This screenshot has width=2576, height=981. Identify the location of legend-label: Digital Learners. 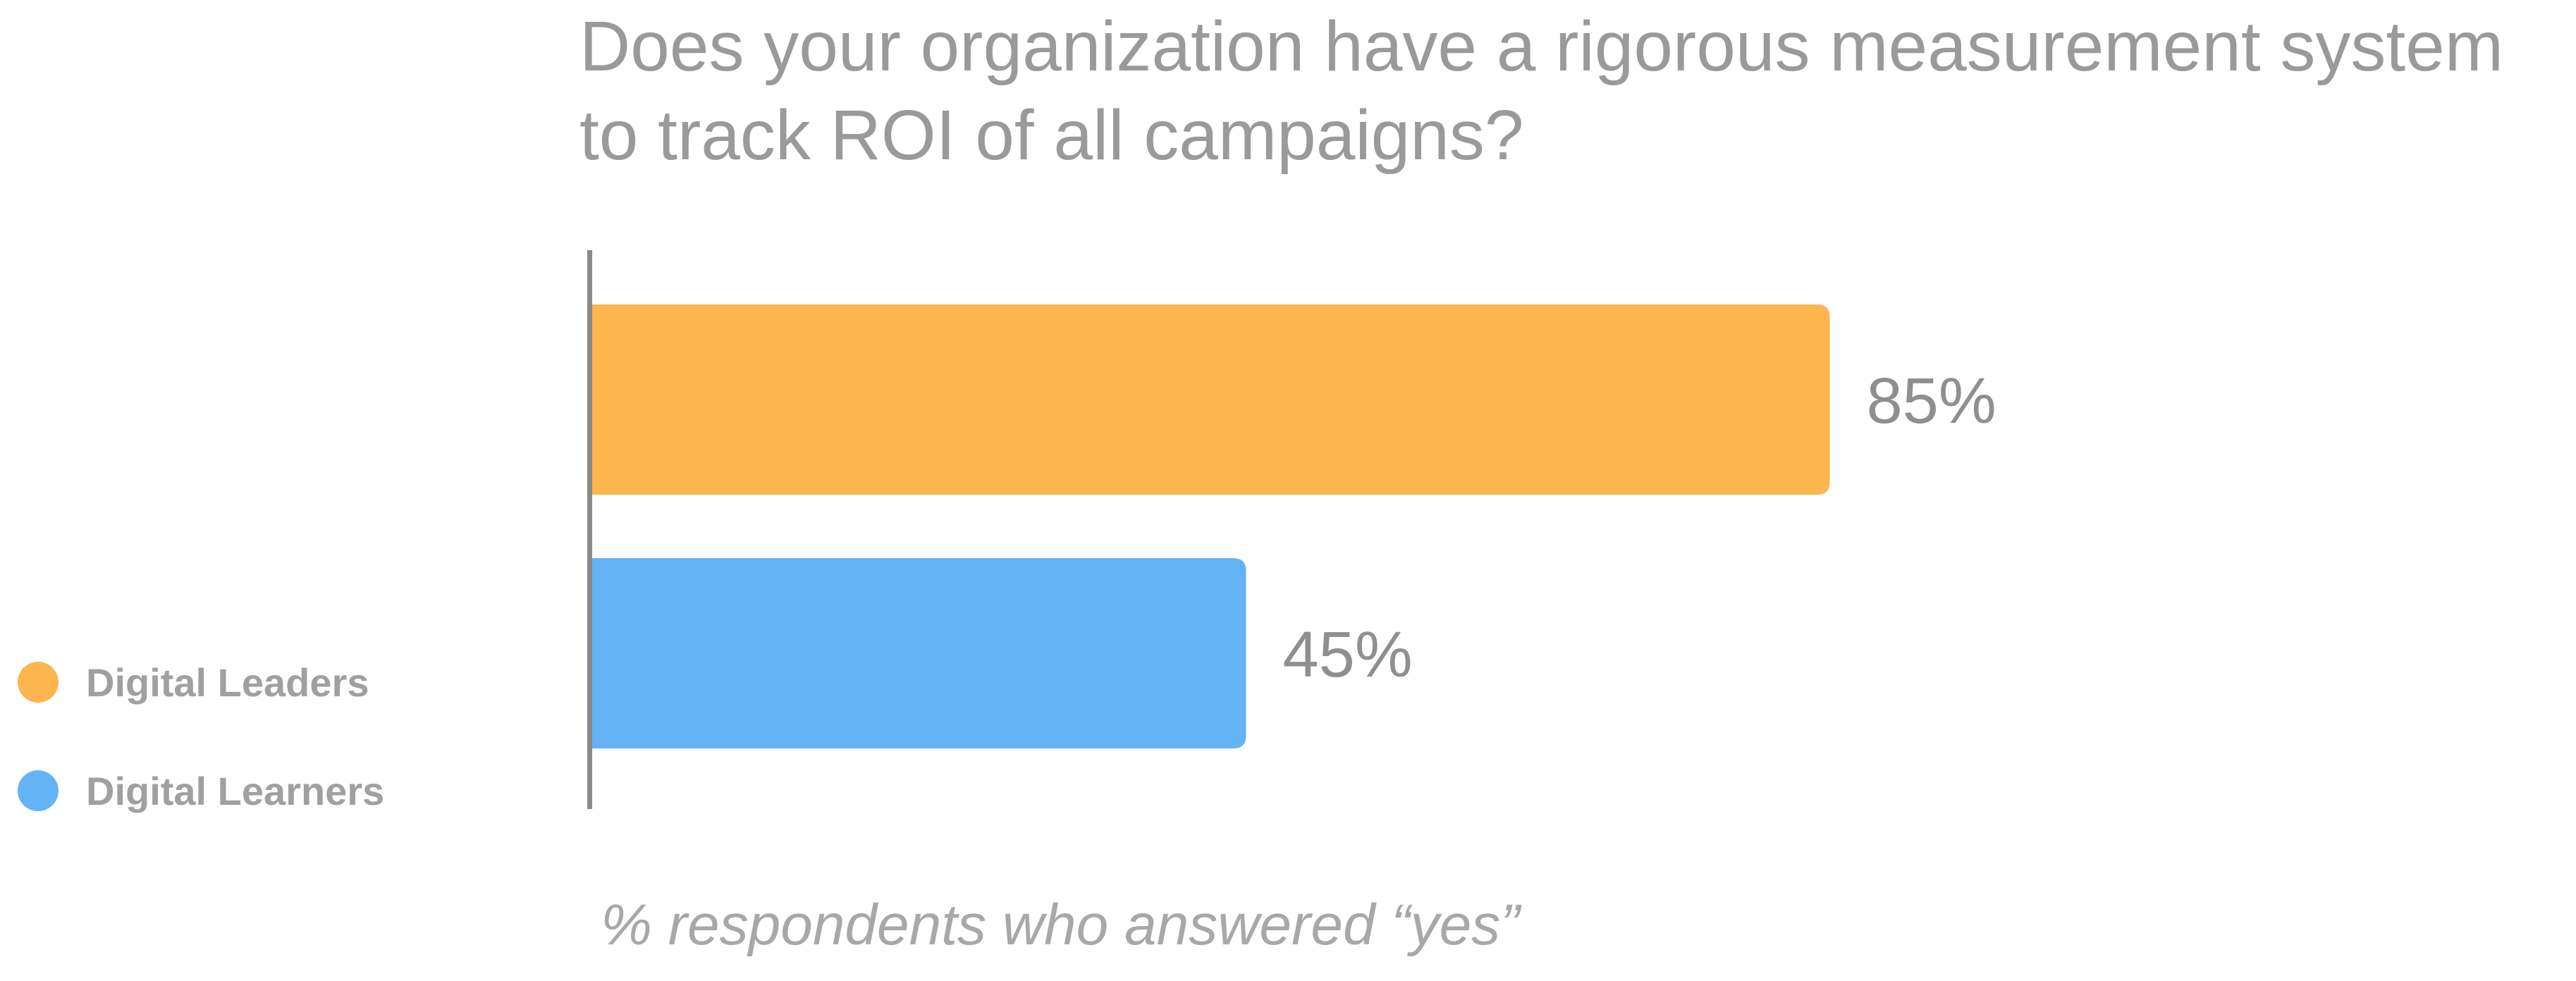
(235, 791).